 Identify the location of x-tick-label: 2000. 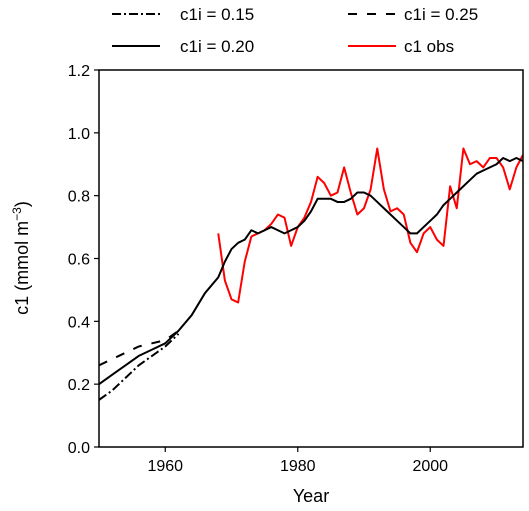
(430, 466).